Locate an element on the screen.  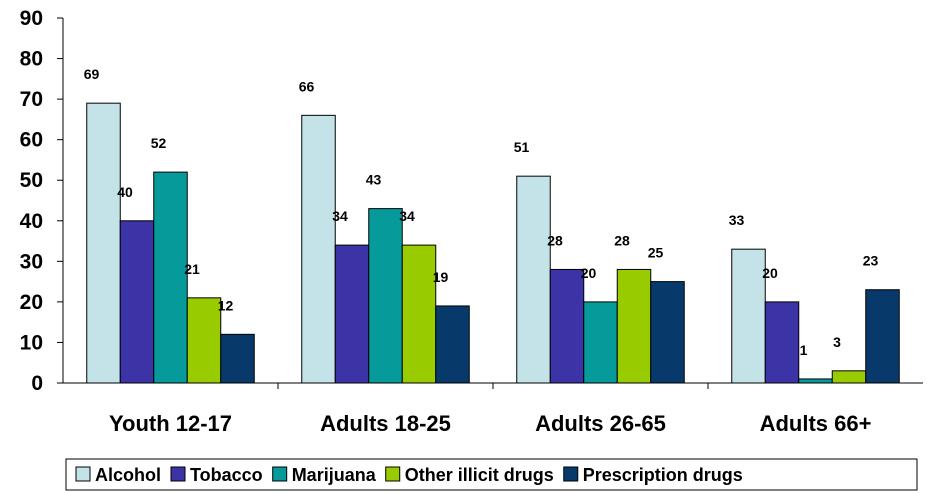
y-tick-label: 10 is located at coordinates (31, 342).